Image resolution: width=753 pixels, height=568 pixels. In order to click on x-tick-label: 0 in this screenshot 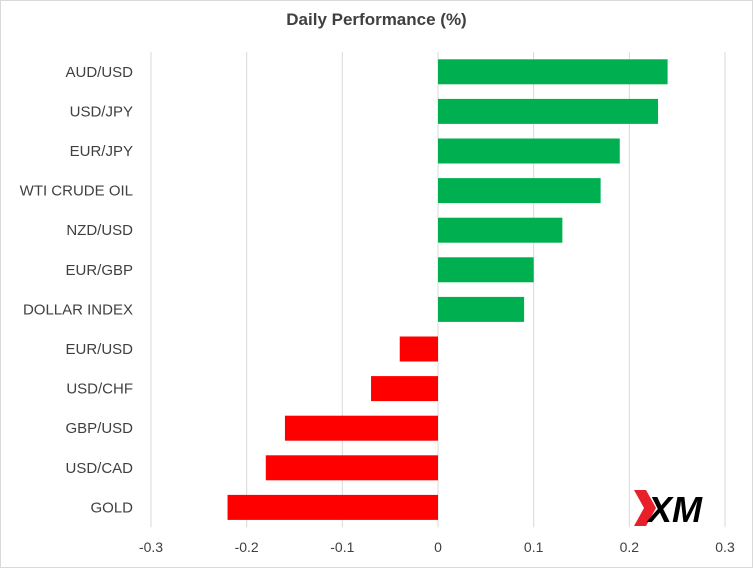, I will do `click(438, 547)`.